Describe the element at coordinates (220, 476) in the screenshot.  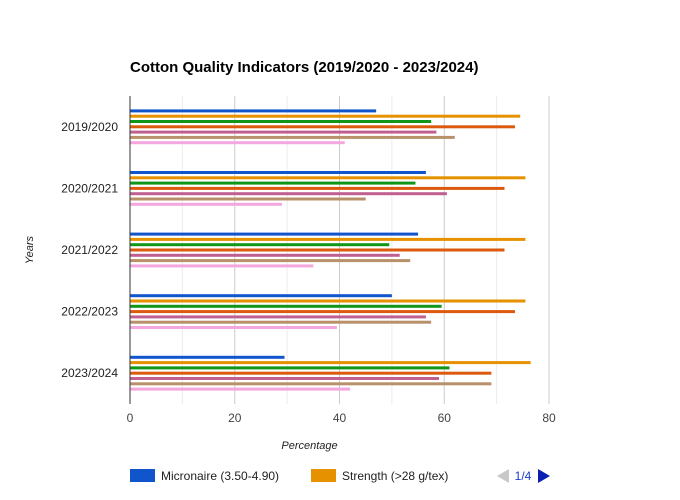
I see `legend-label: Micronaire (3.50-4.90)` at that location.